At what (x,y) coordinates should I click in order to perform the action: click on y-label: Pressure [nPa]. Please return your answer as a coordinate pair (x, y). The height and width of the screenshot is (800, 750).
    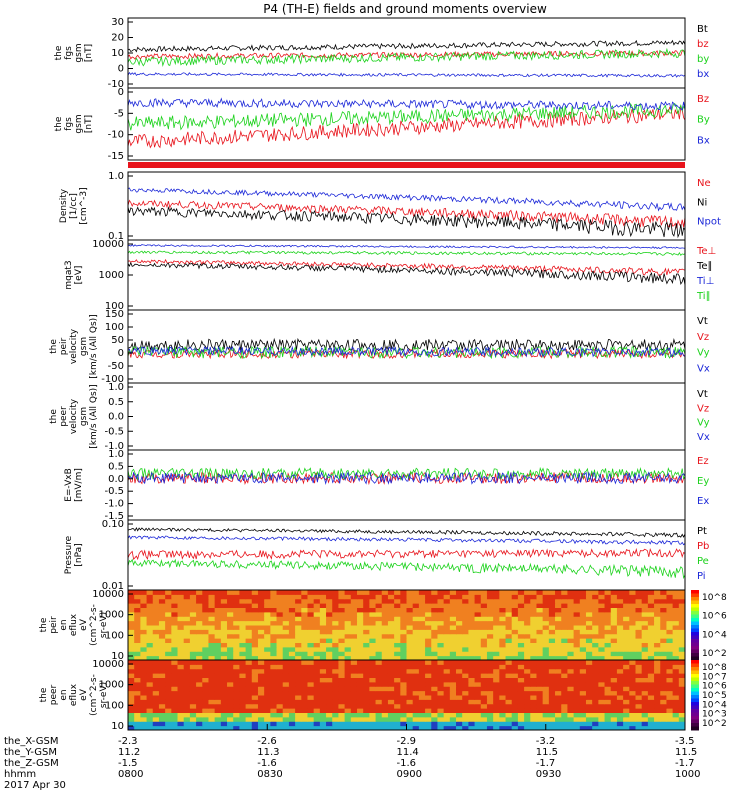
    Looking at the image, I should click on (74, 554).